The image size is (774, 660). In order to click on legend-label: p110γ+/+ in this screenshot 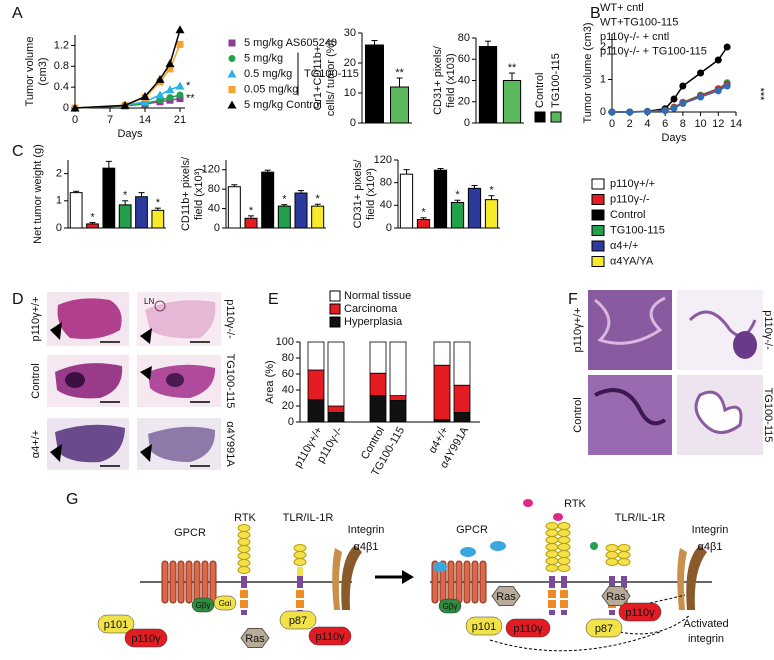, I will do `click(632, 184)`.